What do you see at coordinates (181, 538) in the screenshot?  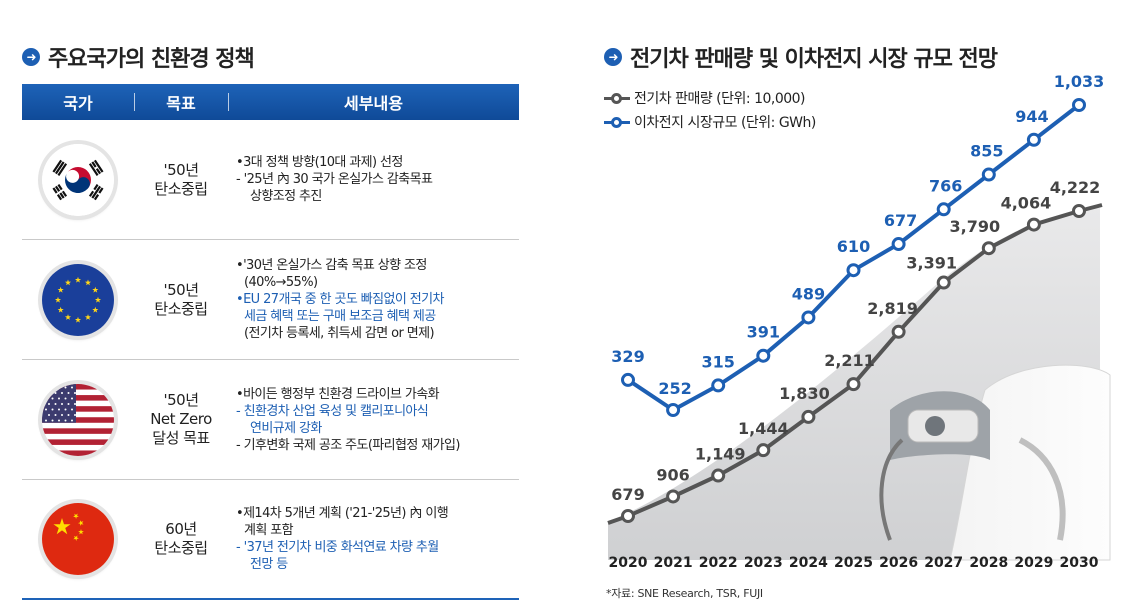 I see `goal-cell: 60년 탄소중립` at bounding box center [181, 538].